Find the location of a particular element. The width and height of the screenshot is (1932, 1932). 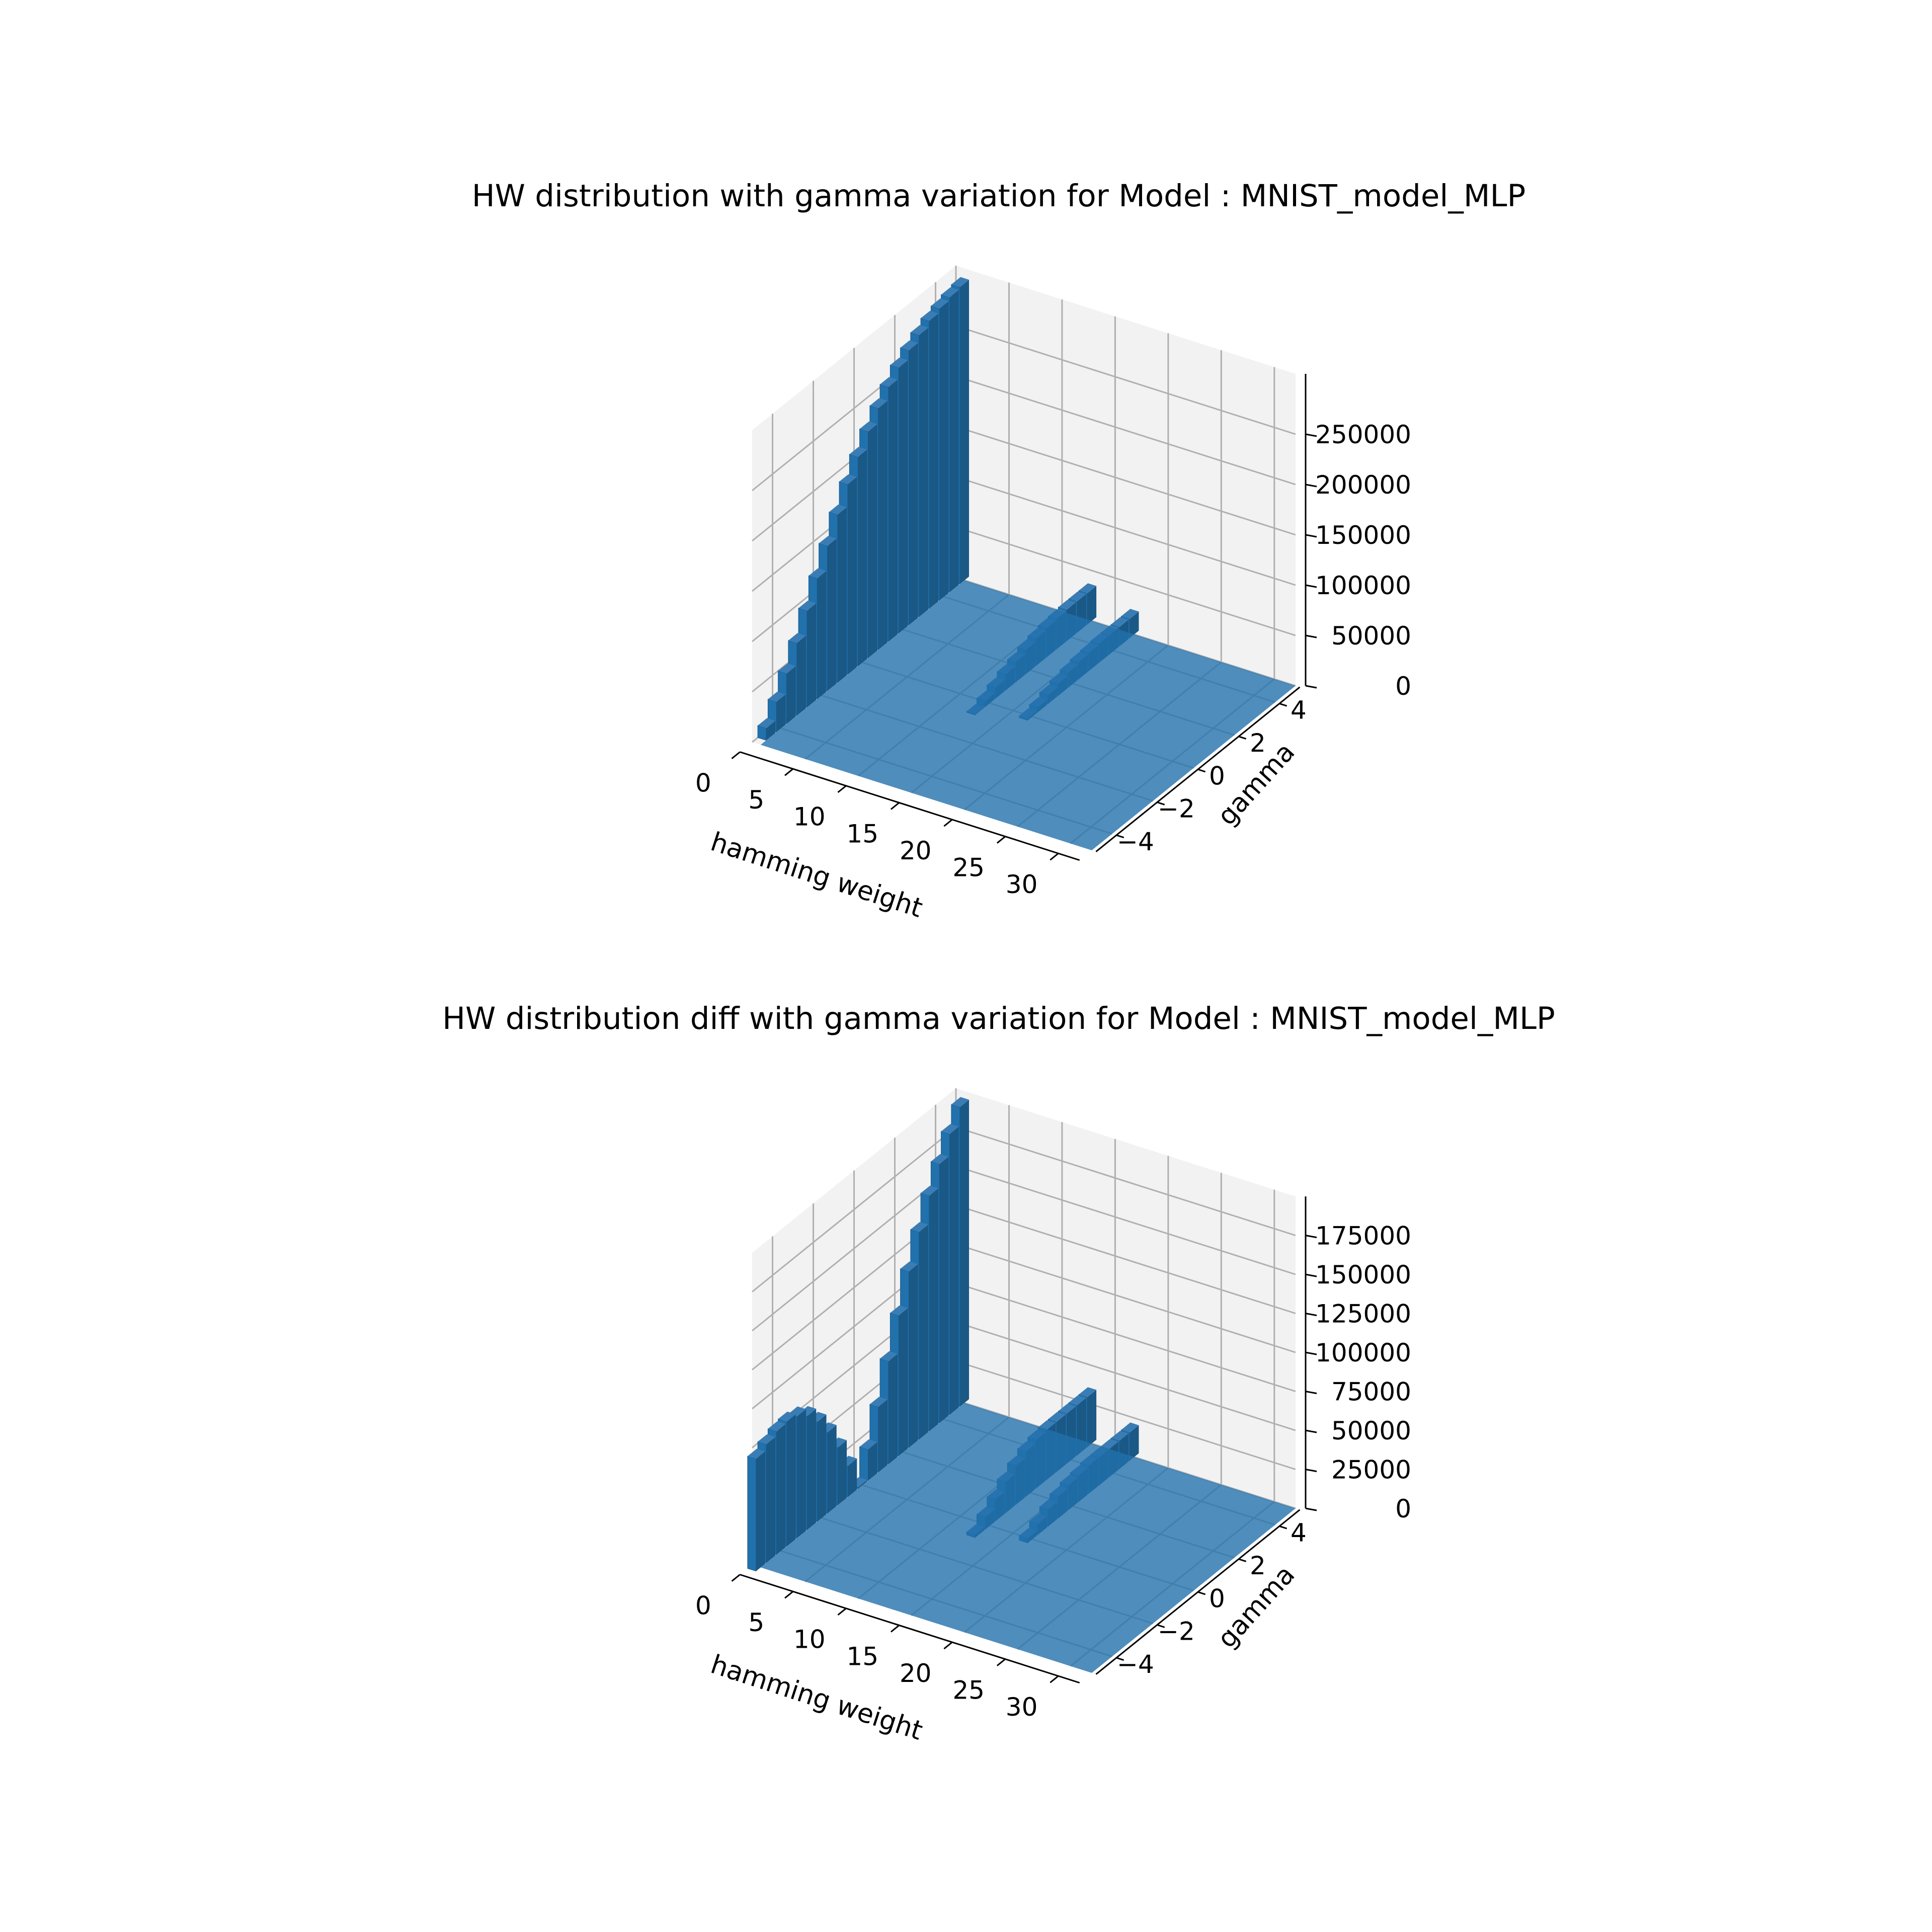

x-tick-label: 5 is located at coordinates (756, 1622).